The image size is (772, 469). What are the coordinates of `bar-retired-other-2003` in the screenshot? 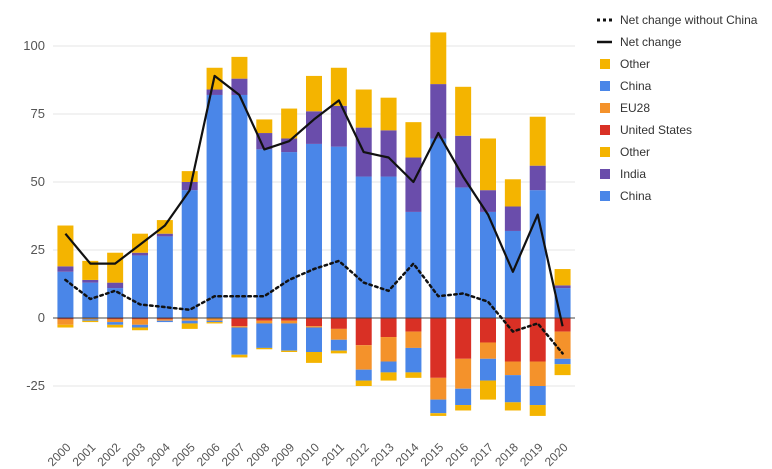 It's located at (140, 329).